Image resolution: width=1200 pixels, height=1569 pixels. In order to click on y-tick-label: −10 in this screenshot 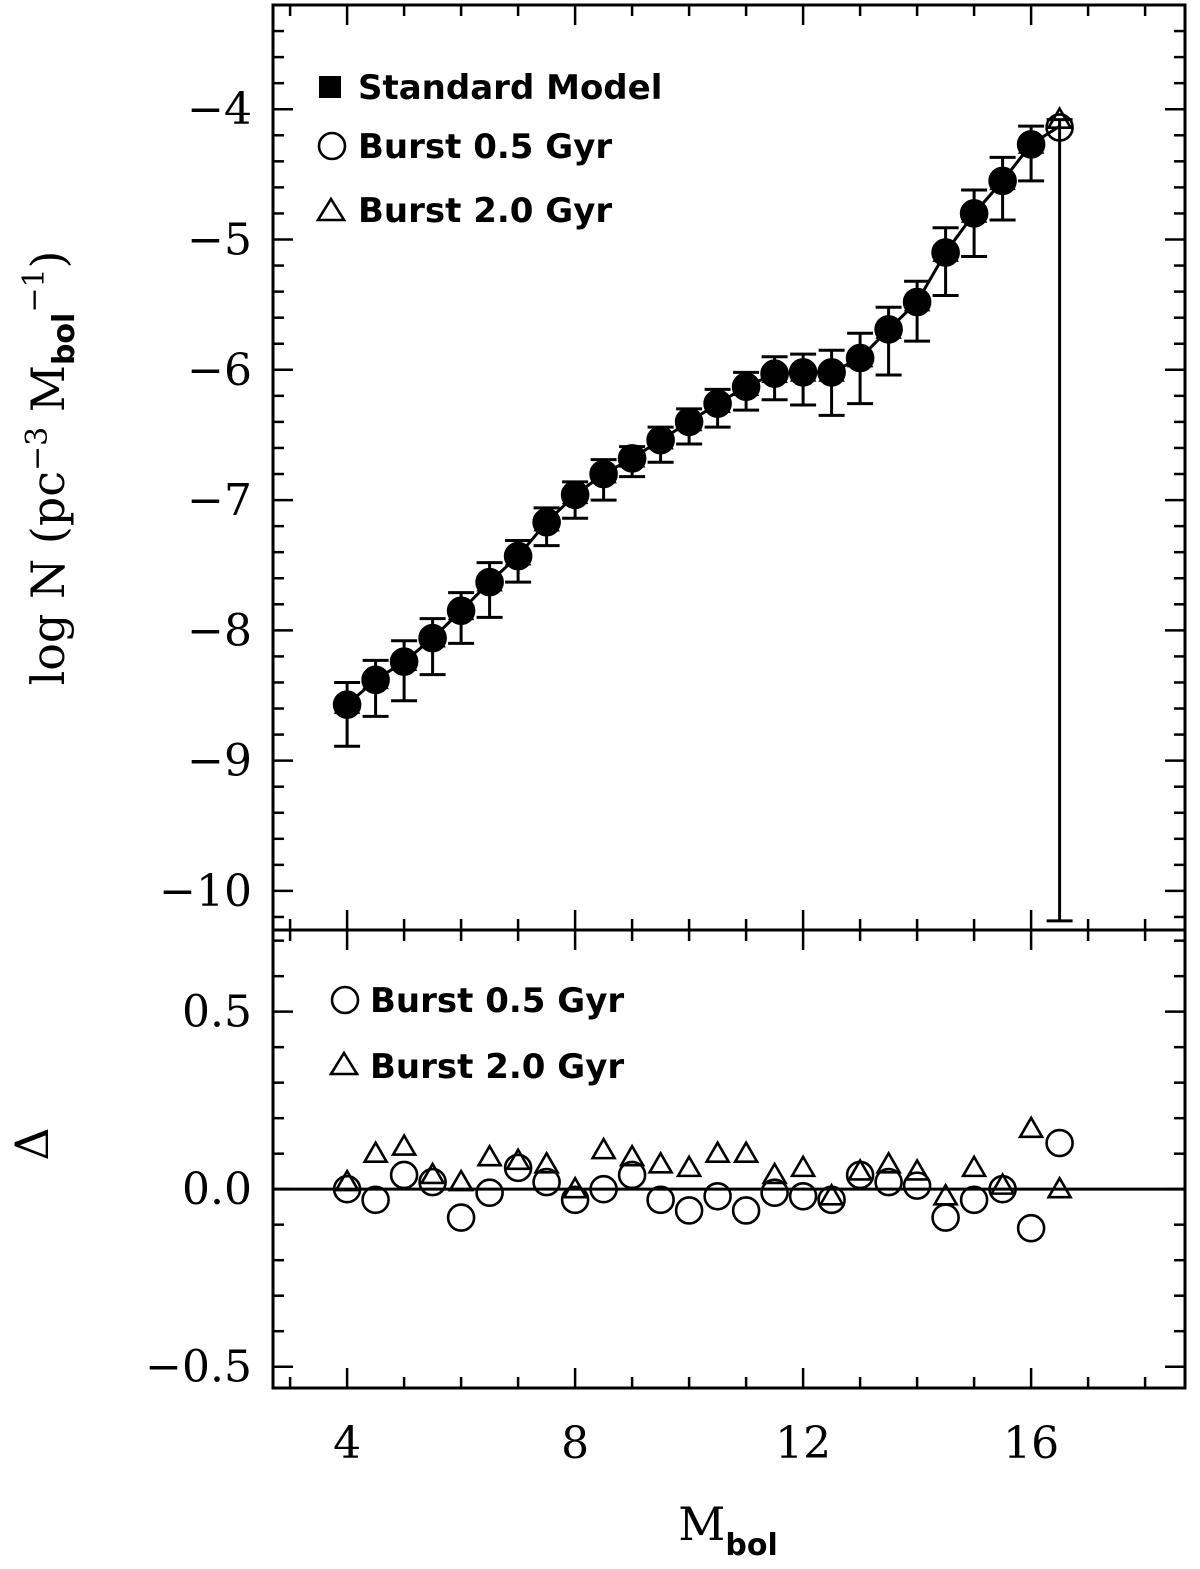, I will do `click(205, 891)`.